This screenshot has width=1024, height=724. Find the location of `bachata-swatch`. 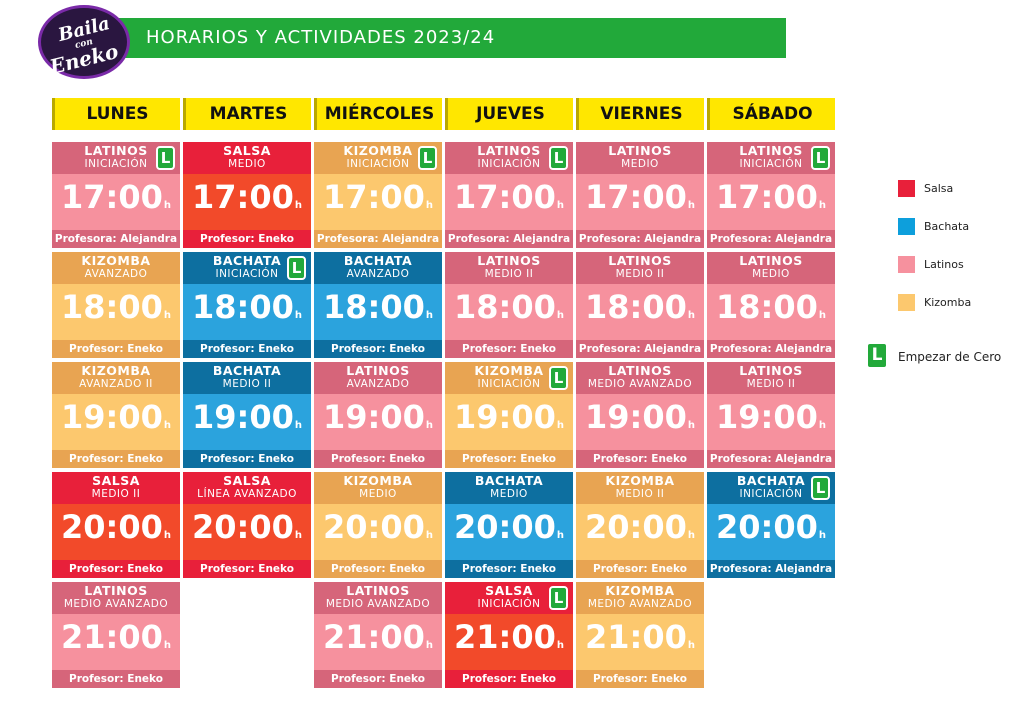

bachata-swatch is located at coordinates (906, 226).